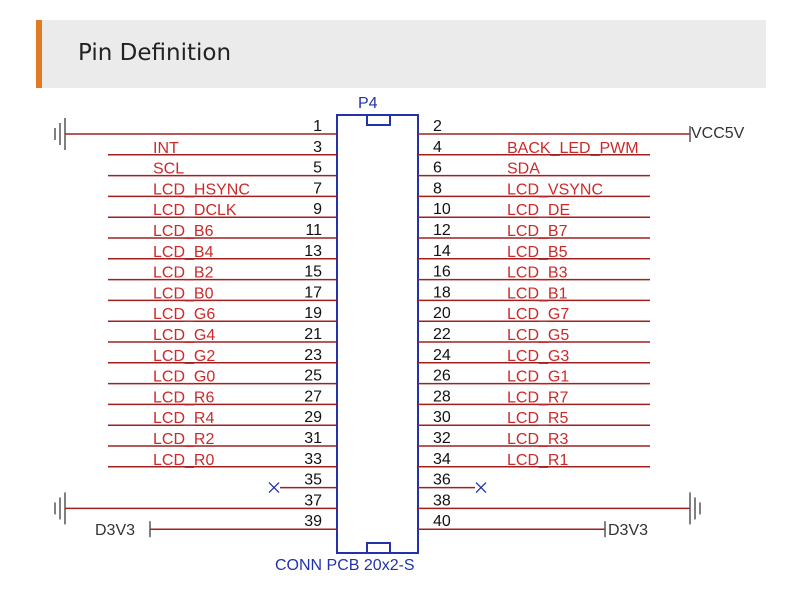 The width and height of the screenshot is (790, 598). I want to click on signal-label: LCD_DCLK, so click(195, 210).